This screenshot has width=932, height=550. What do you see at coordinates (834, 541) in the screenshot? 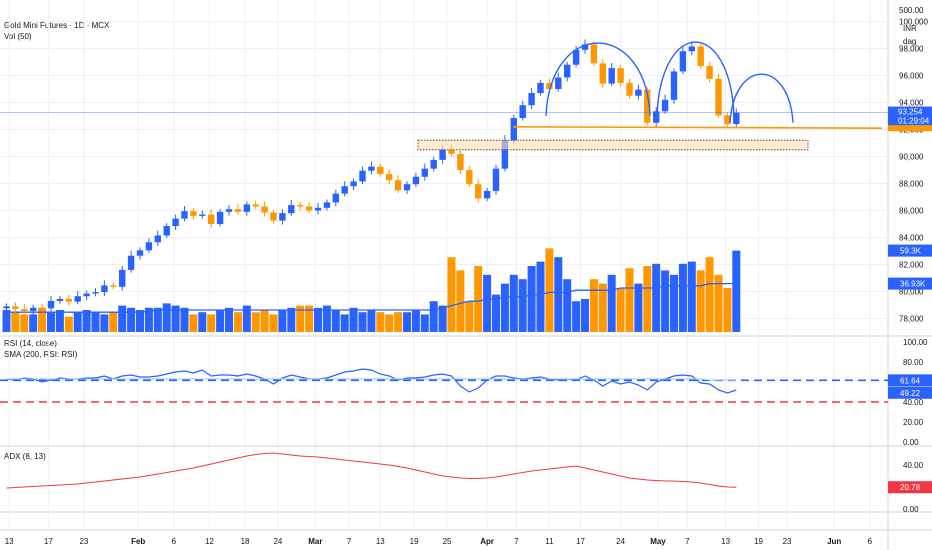
I see `x-tick-label: Jun` at bounding box center [834, 541].